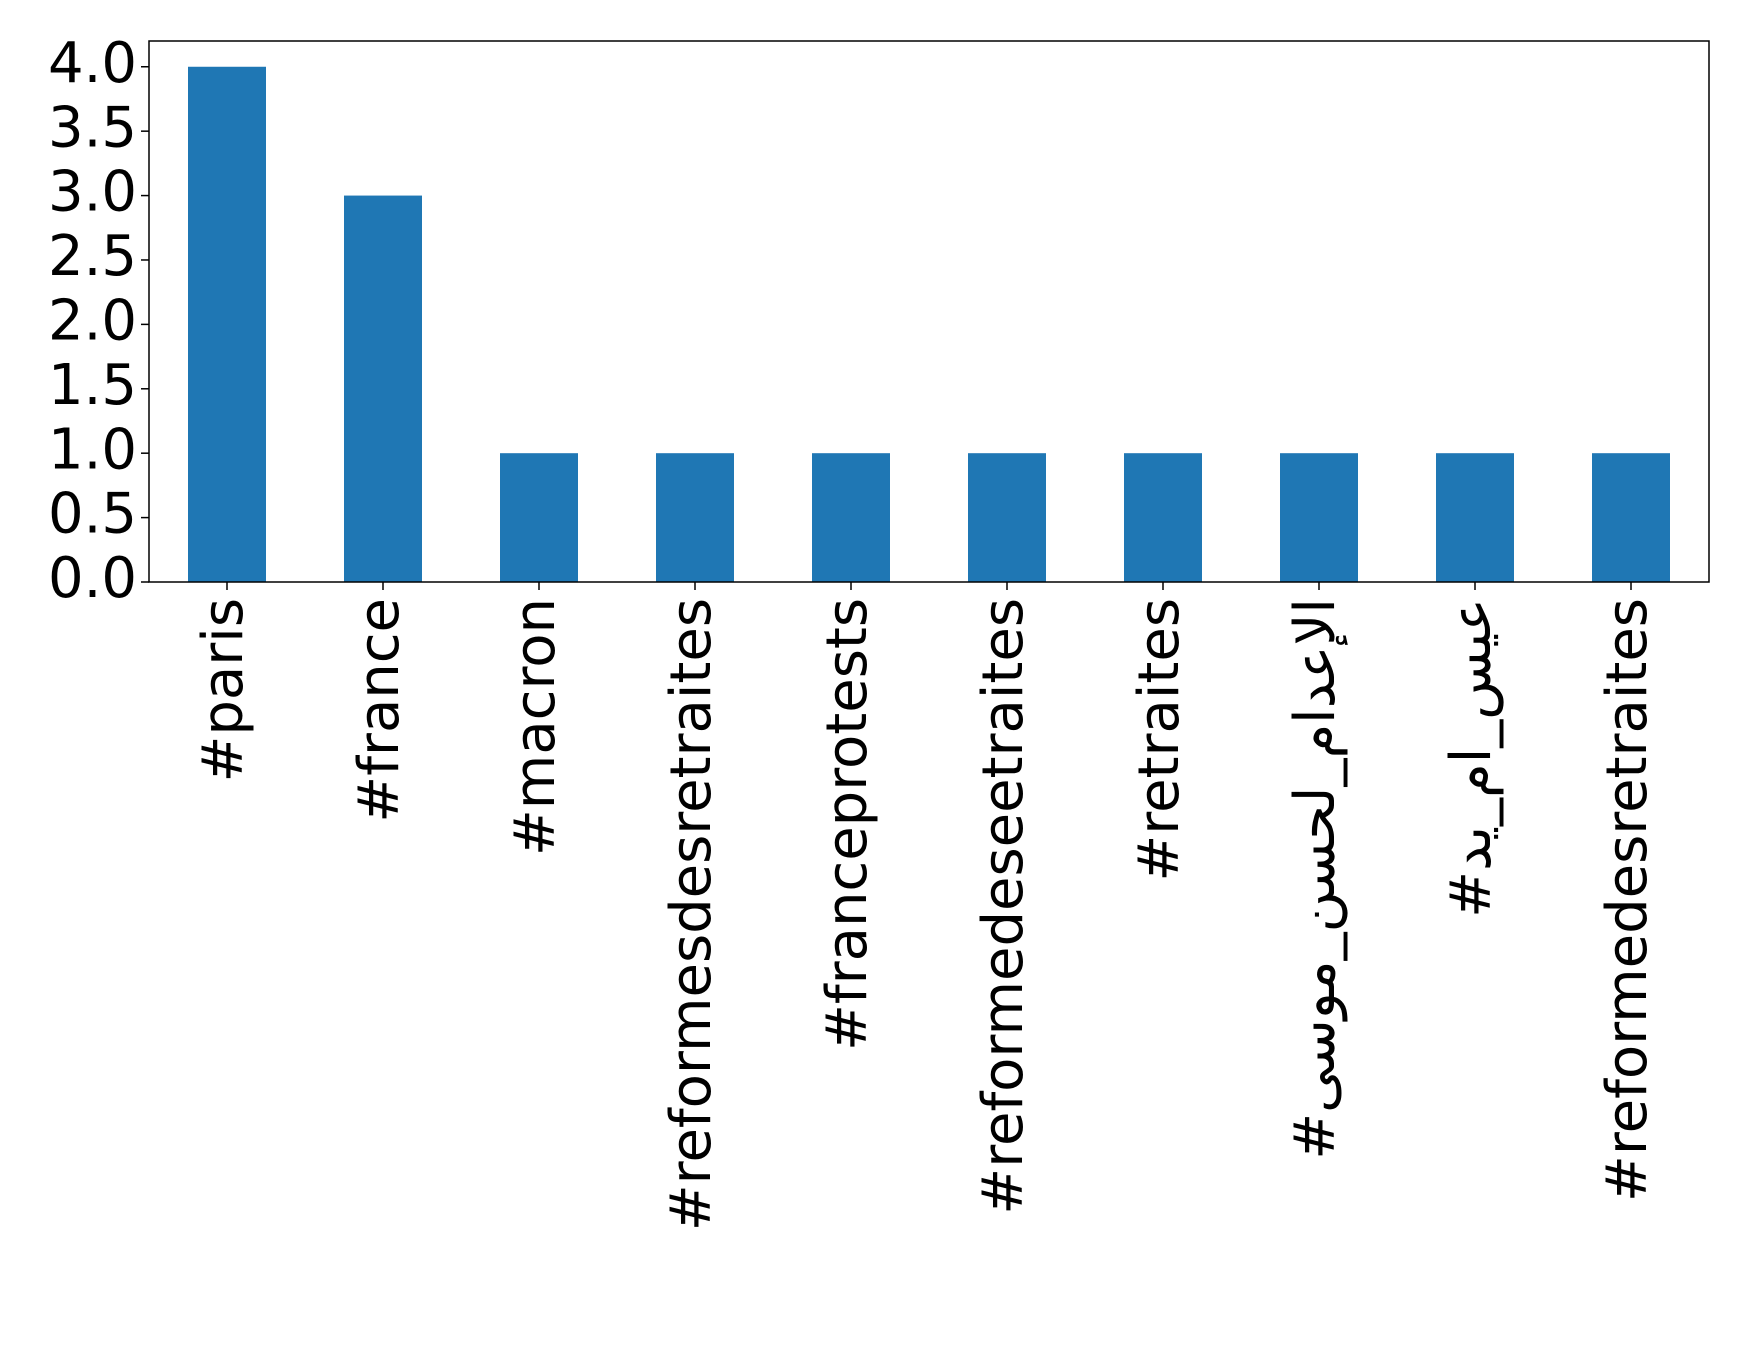 This screenshot has width=1739, height=1347. Describe the element at coordinates (92, 192) in the screenshot. I see `y-tick-label: 3.0` at that location.